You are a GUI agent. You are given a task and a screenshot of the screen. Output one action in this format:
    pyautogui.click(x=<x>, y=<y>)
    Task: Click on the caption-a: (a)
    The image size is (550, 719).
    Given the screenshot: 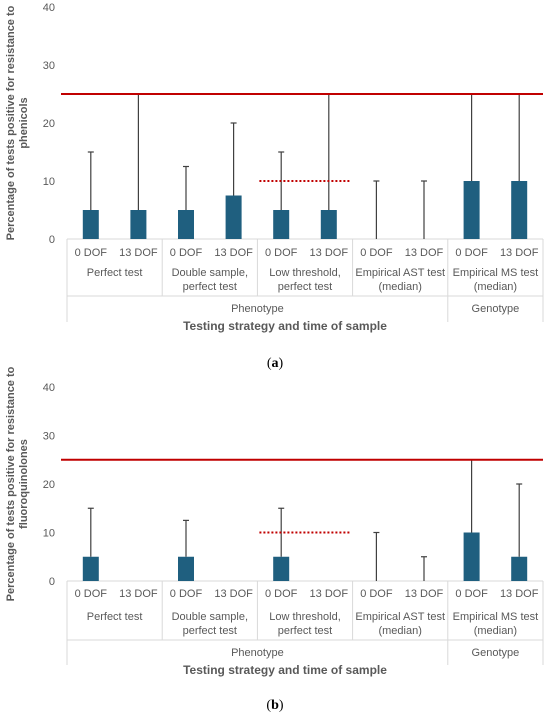 What is the action you would take?
    pyautogui.click(x=275, y=363)
    